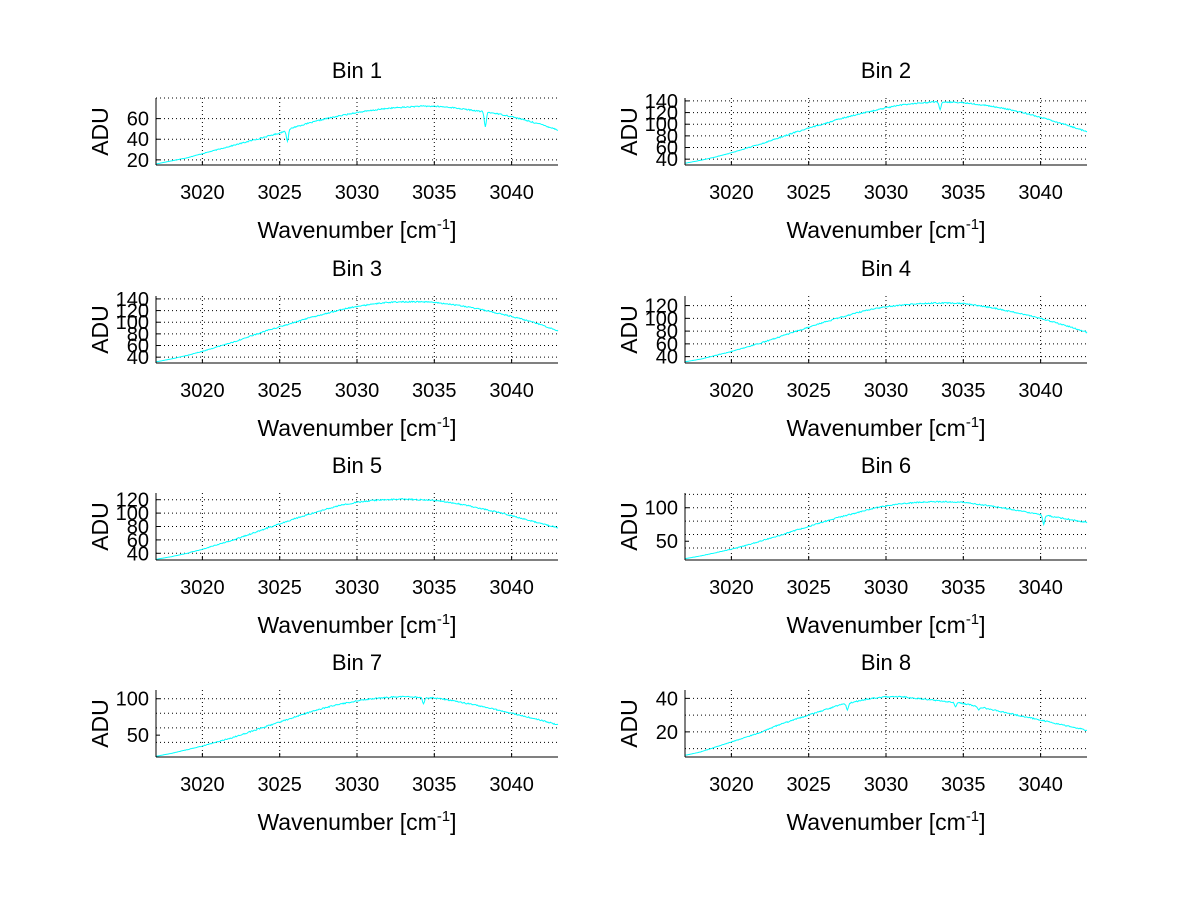  What do you see at coordinates (886, 465) in the screenshot?
I see `subplot-title: Bin 6` at bounding box center [886, 465].